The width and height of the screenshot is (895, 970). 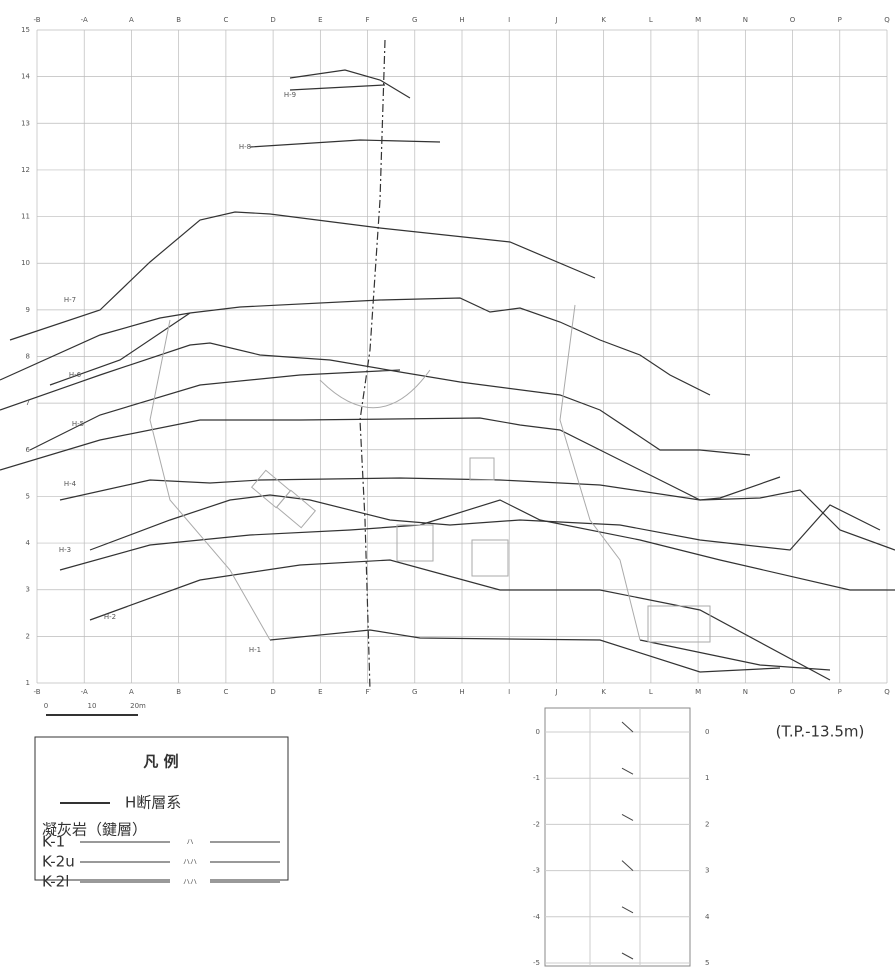 I want to click on inset-left-label: -2, so click(x=536, y=824).